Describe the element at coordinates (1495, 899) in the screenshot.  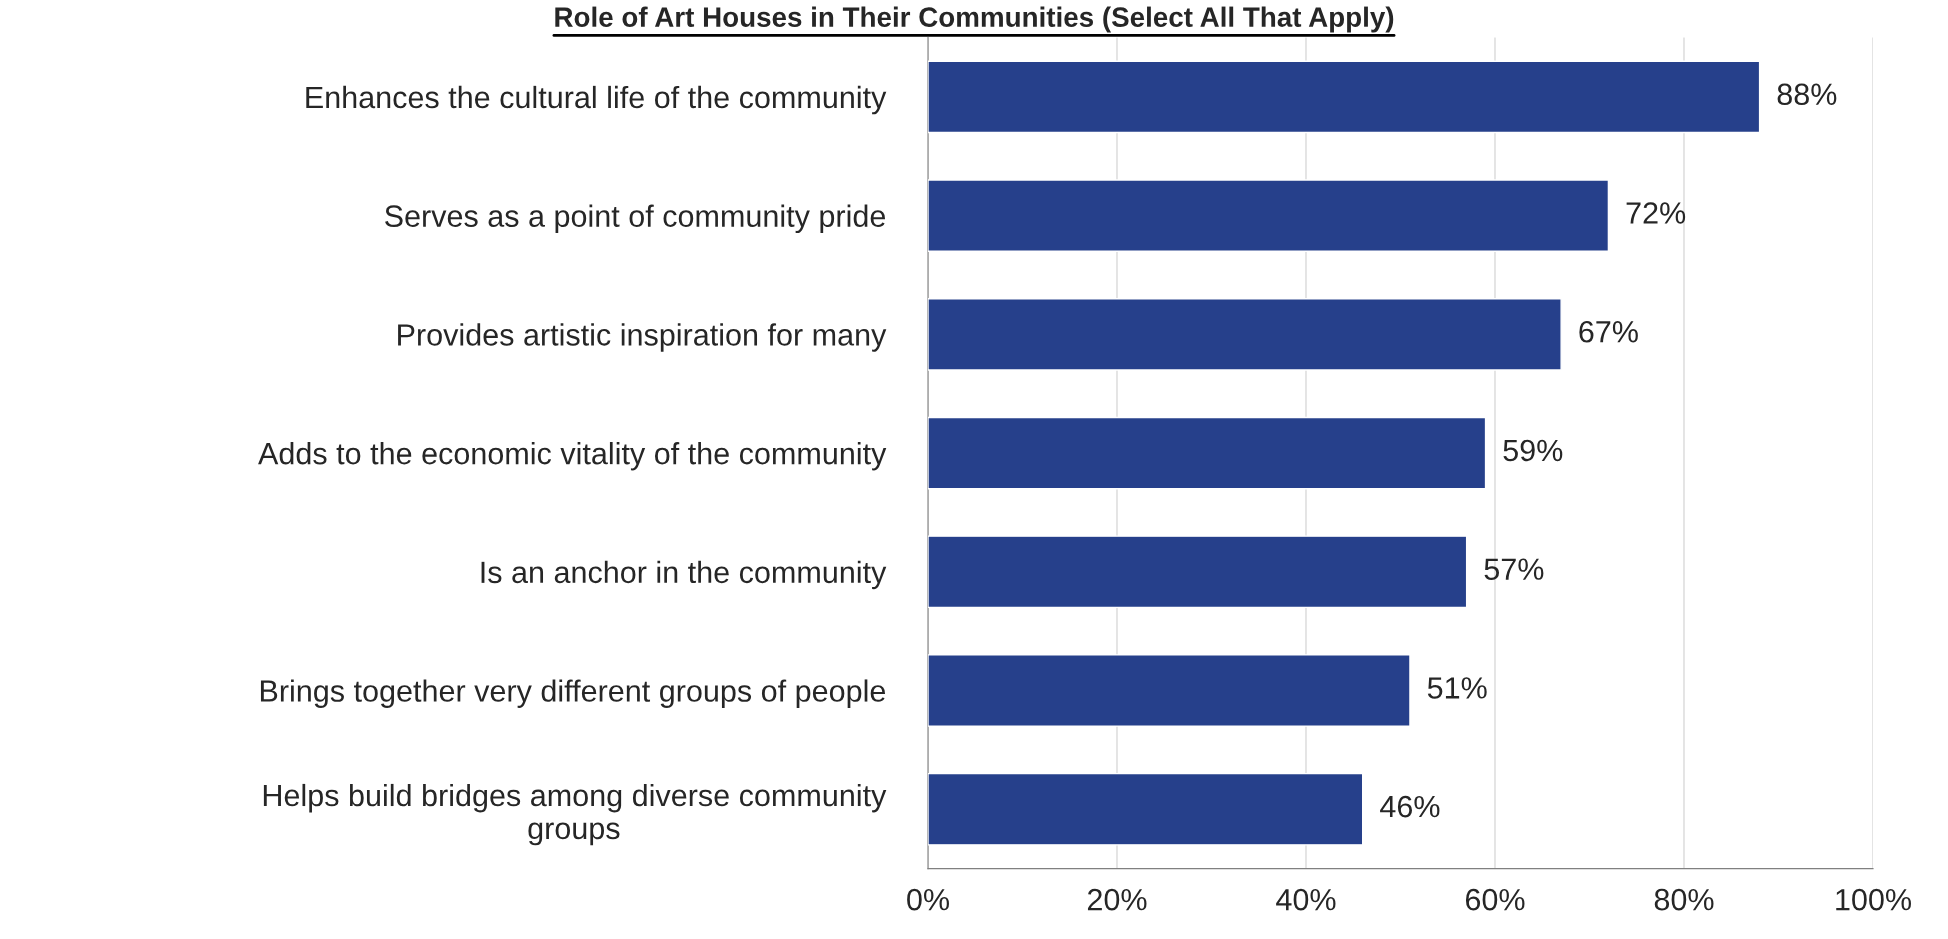
I see `x-tick-label: 60%` at that location.